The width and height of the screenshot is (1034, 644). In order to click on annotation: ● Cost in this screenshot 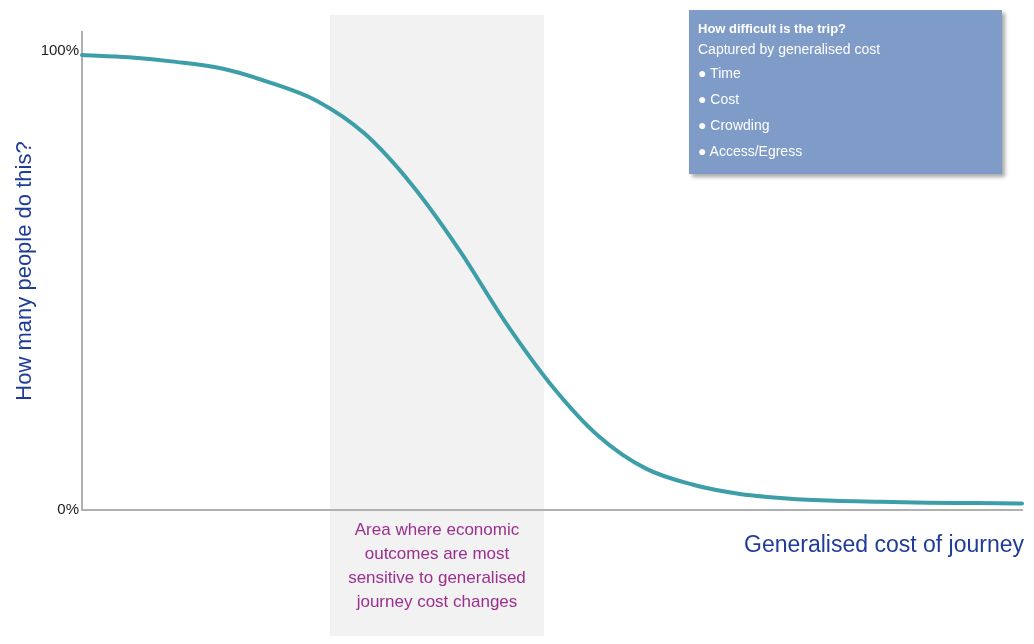, I will do `click(719, 99)`.